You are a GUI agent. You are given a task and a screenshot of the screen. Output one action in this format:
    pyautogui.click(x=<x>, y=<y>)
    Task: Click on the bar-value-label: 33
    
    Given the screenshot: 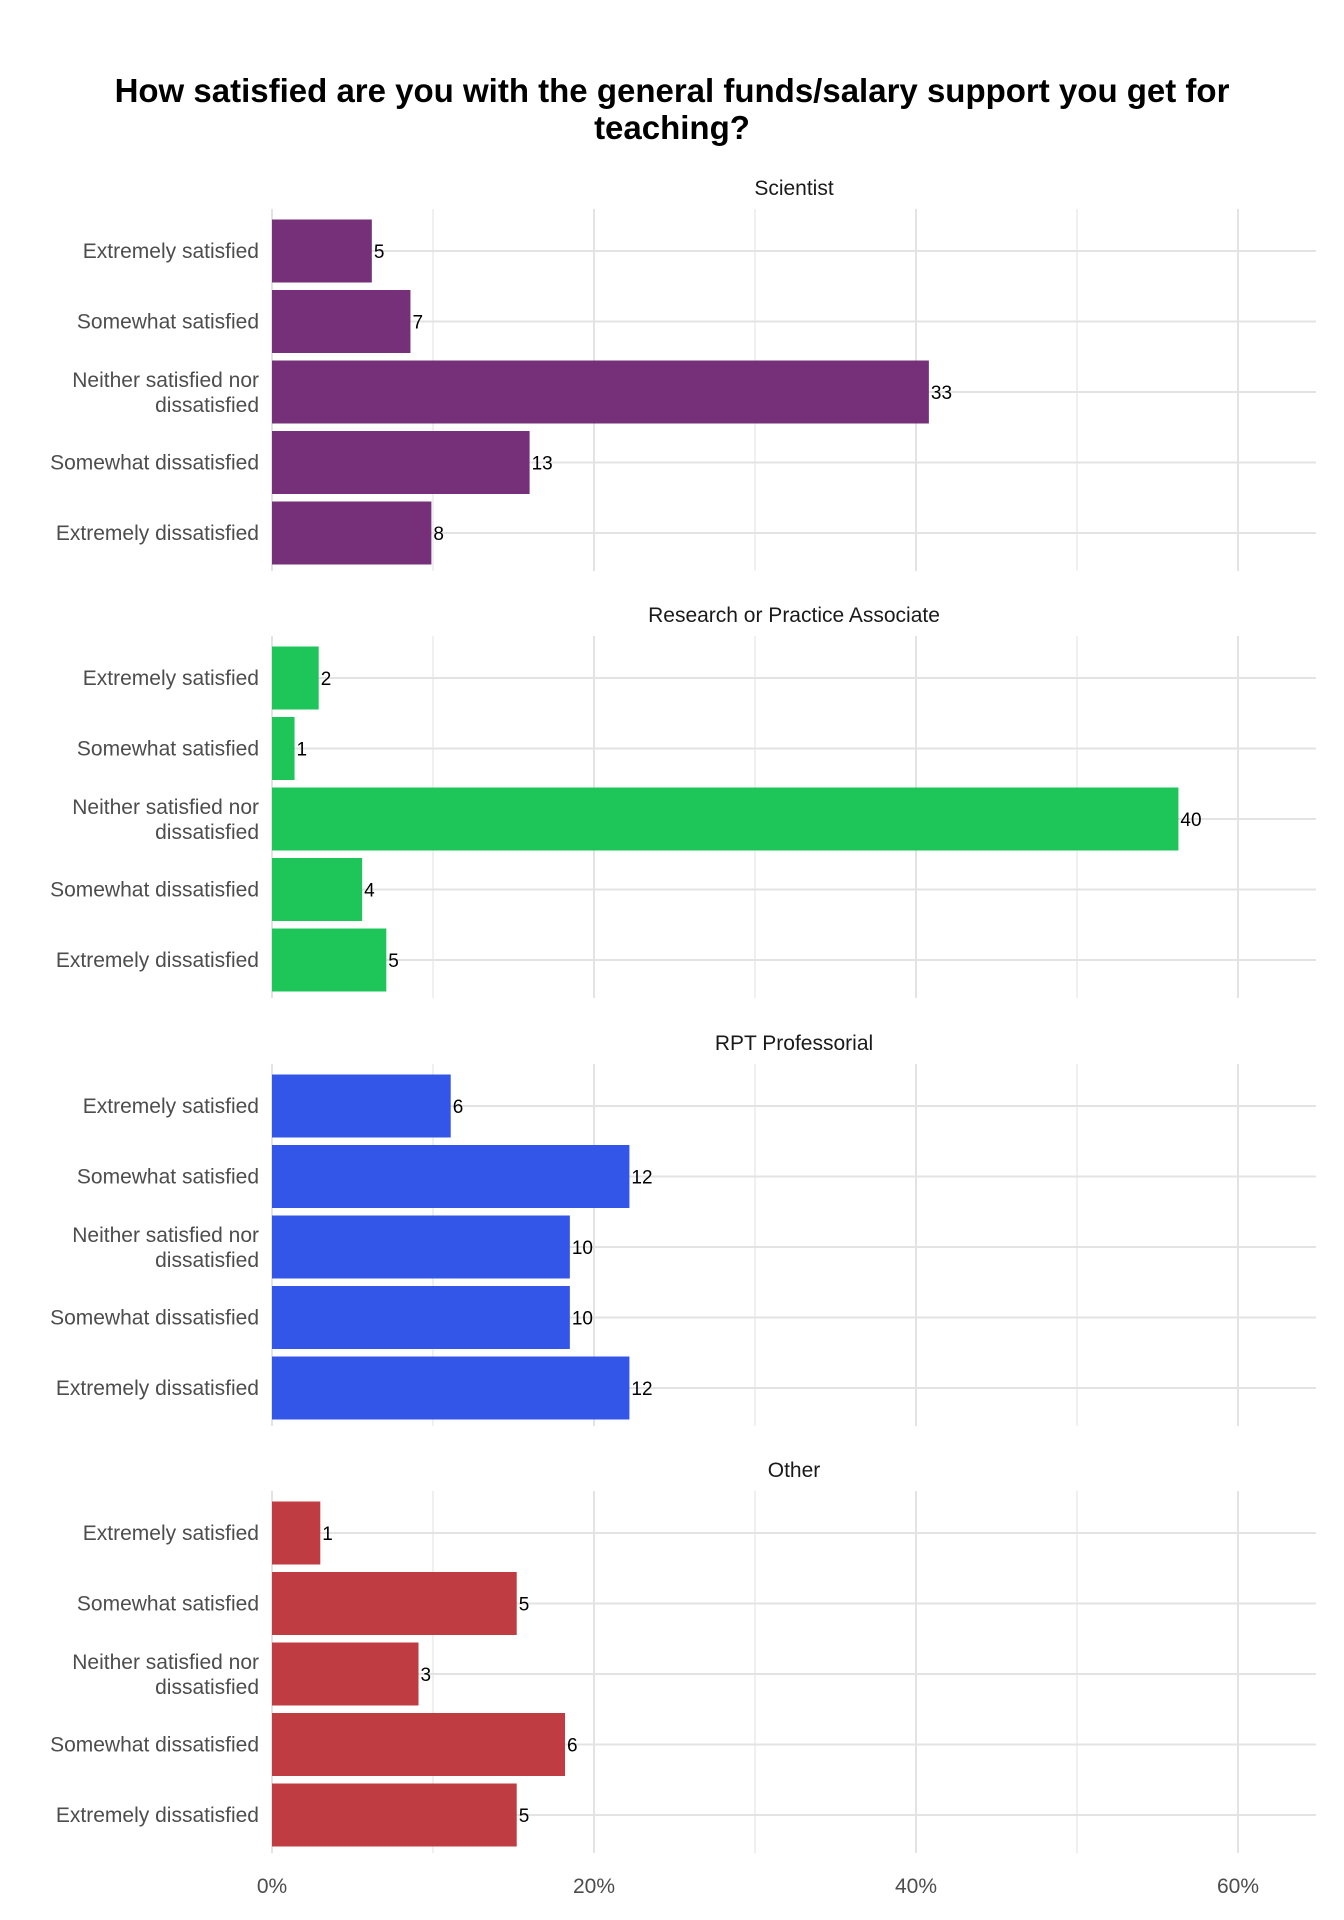 What is the action you would take?
    pyautogui.click(x=941, y=393)
    